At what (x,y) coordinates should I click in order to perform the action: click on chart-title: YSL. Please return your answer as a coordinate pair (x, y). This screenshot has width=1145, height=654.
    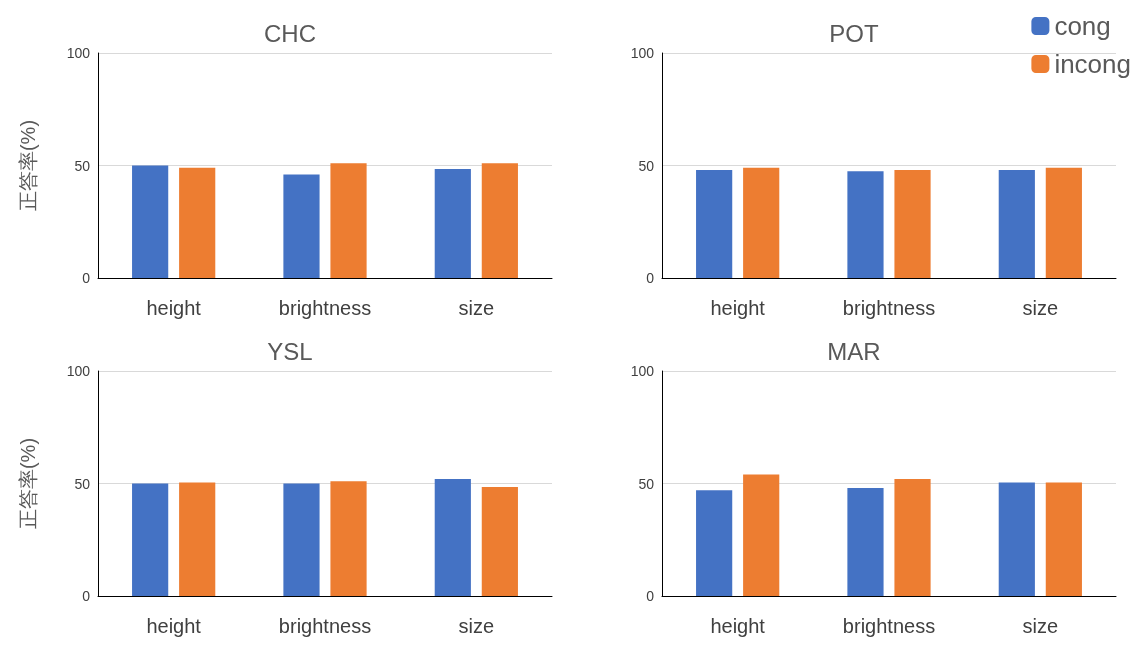
    Looking at the image, I should click on (290, 351).